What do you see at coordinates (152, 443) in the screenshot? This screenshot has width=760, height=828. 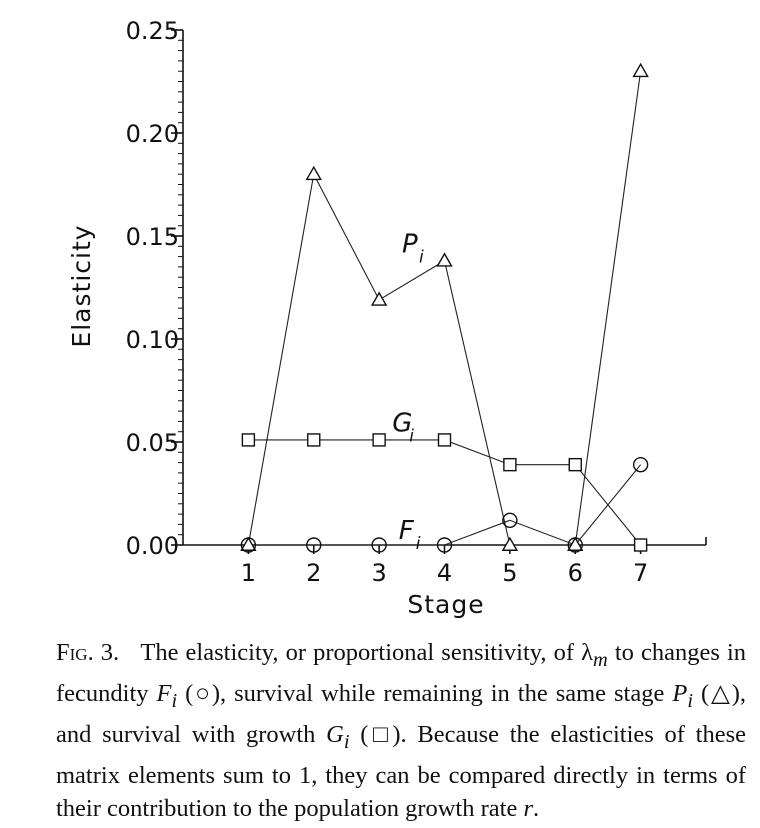 I see `y-tick-label: 0.05` at bounding box center [152, 443].